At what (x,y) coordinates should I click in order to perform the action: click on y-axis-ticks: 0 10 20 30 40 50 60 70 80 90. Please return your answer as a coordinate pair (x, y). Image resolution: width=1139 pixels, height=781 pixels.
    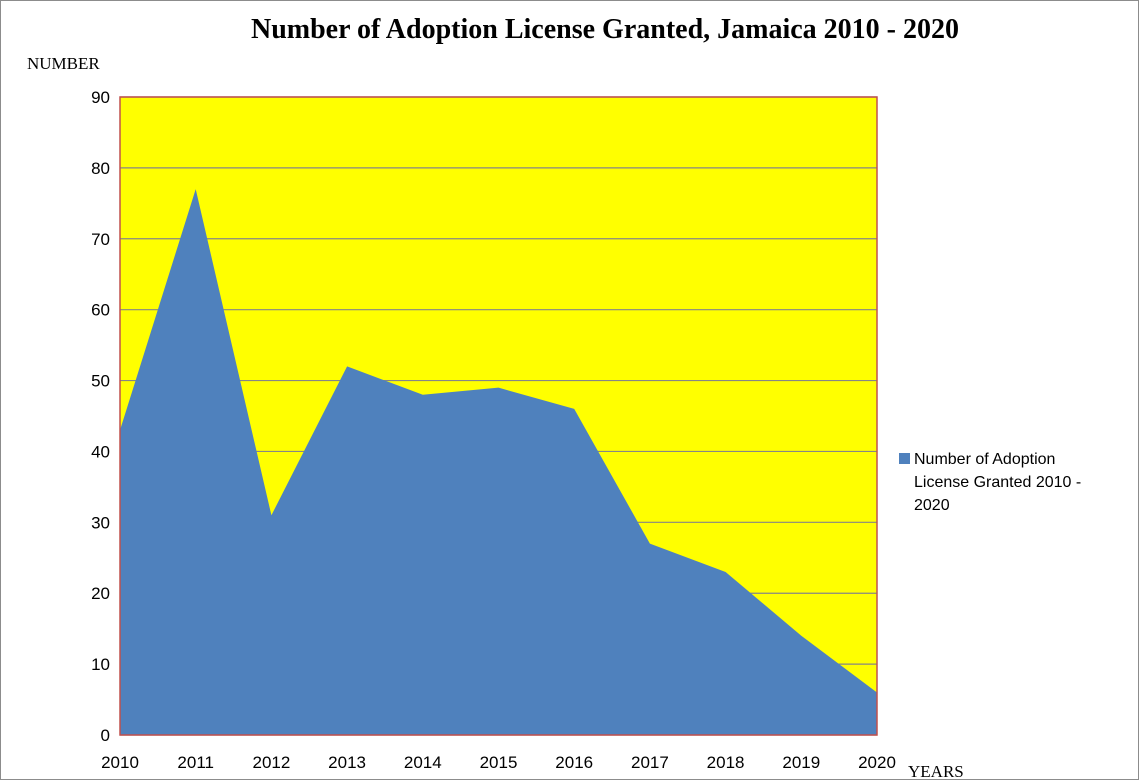
    Looking at the image, I should click on (100, 416).